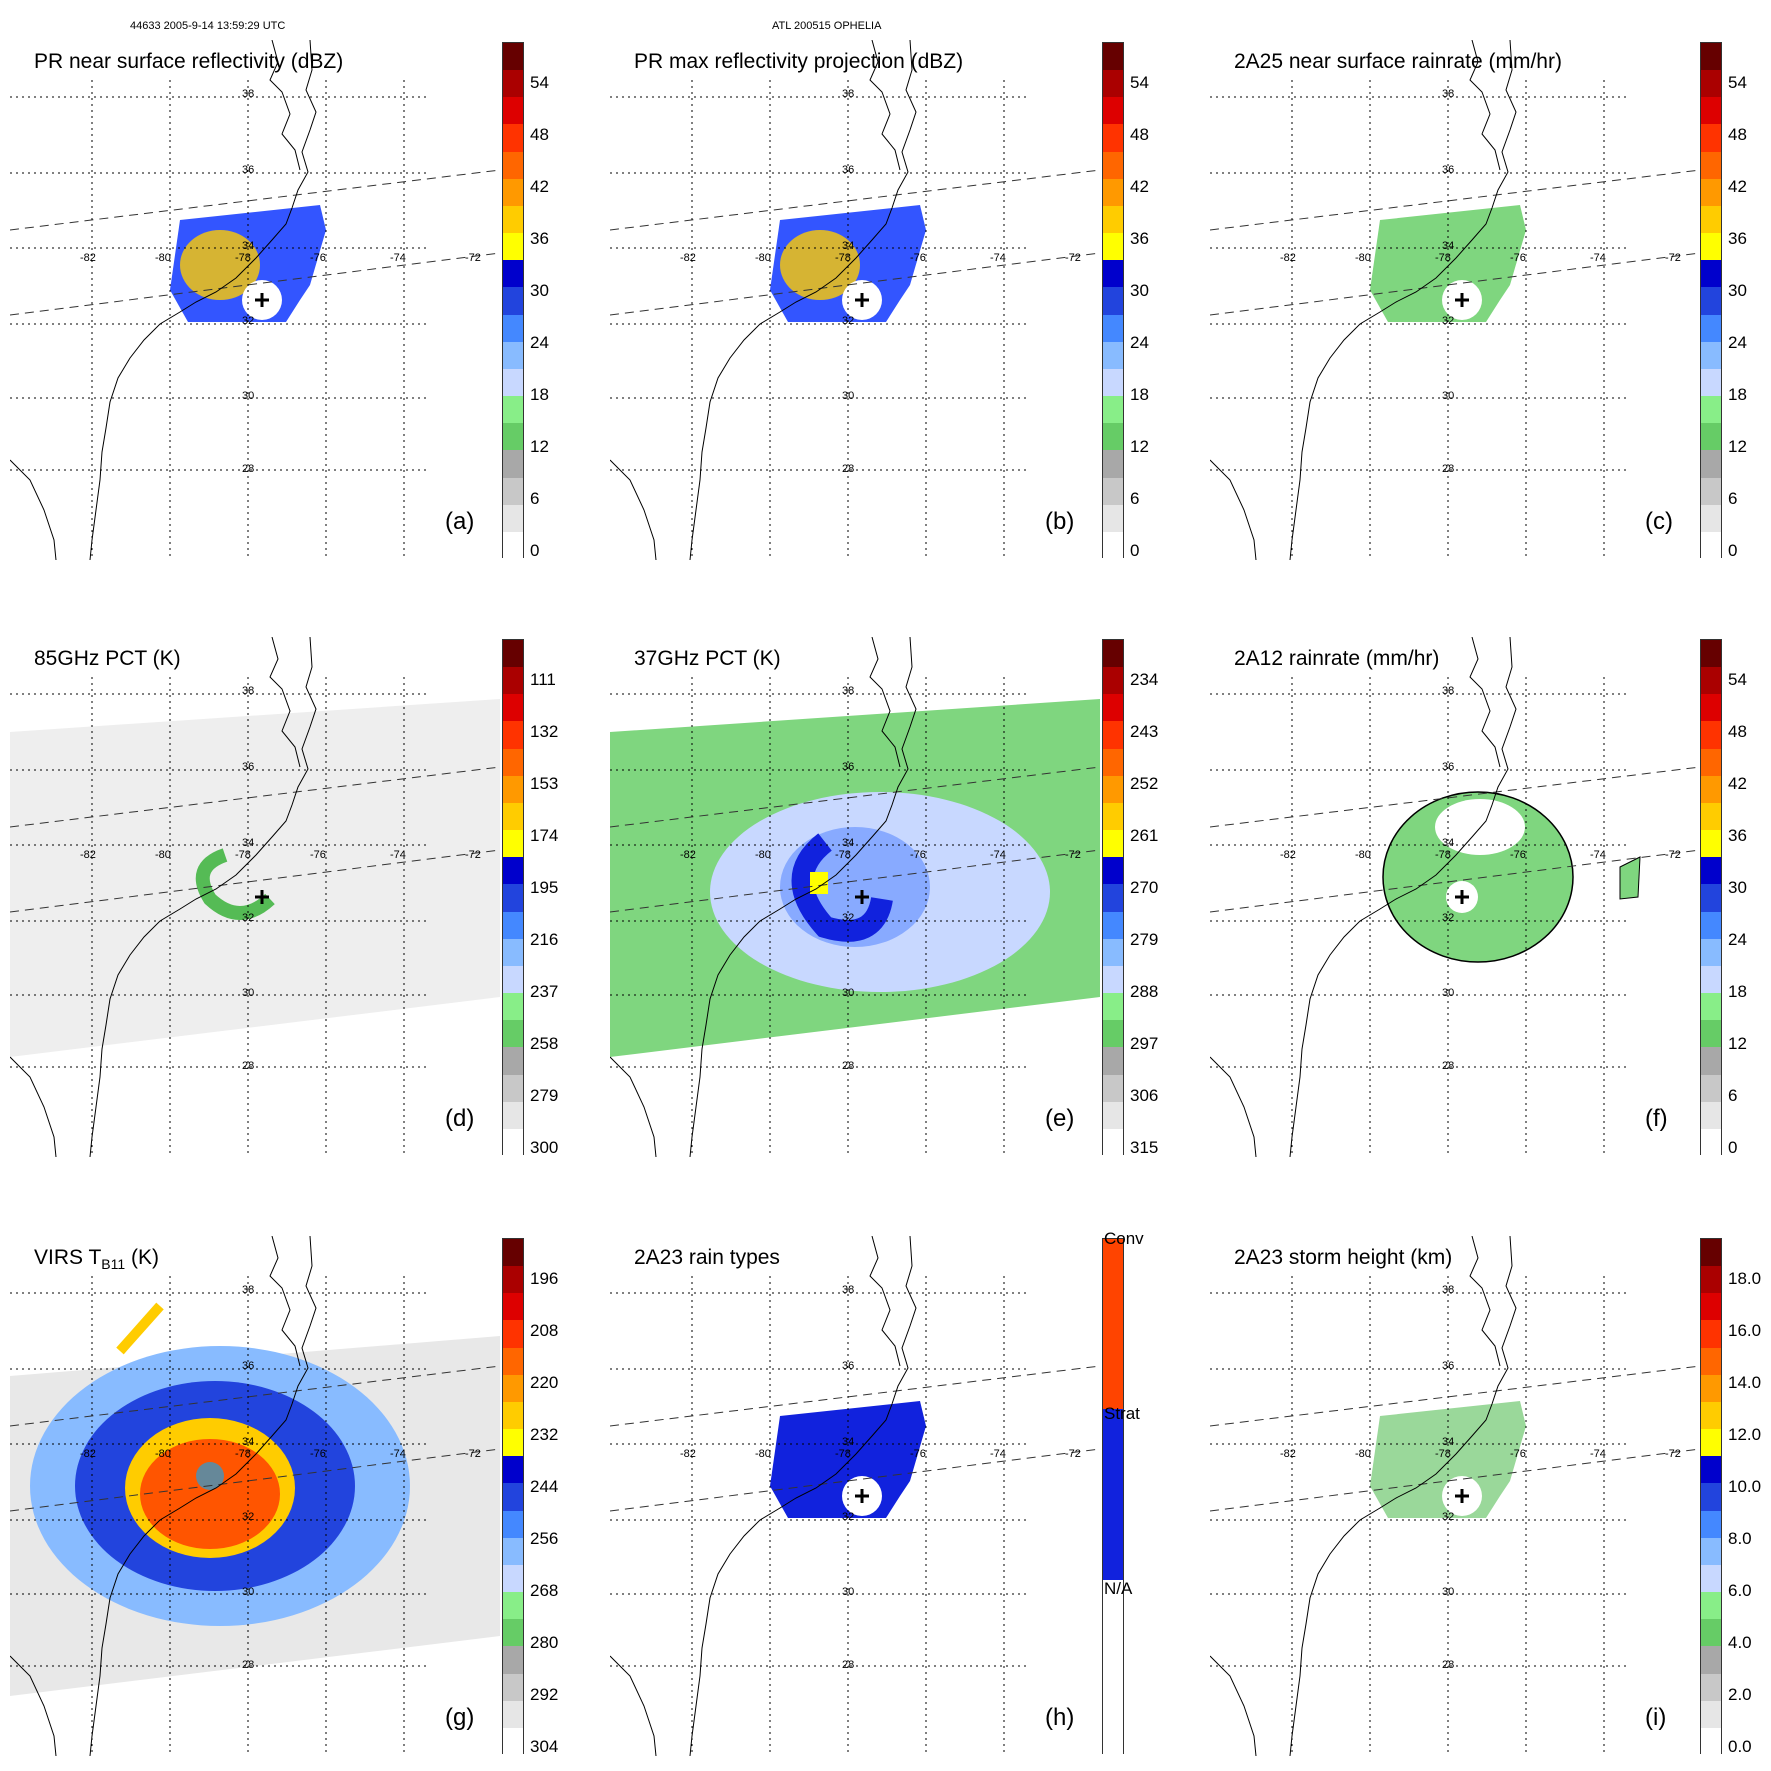  Describe the element at coordinates (544, 1095) in the screenshot. I see `colorbar-tick-label: 279` at that location.